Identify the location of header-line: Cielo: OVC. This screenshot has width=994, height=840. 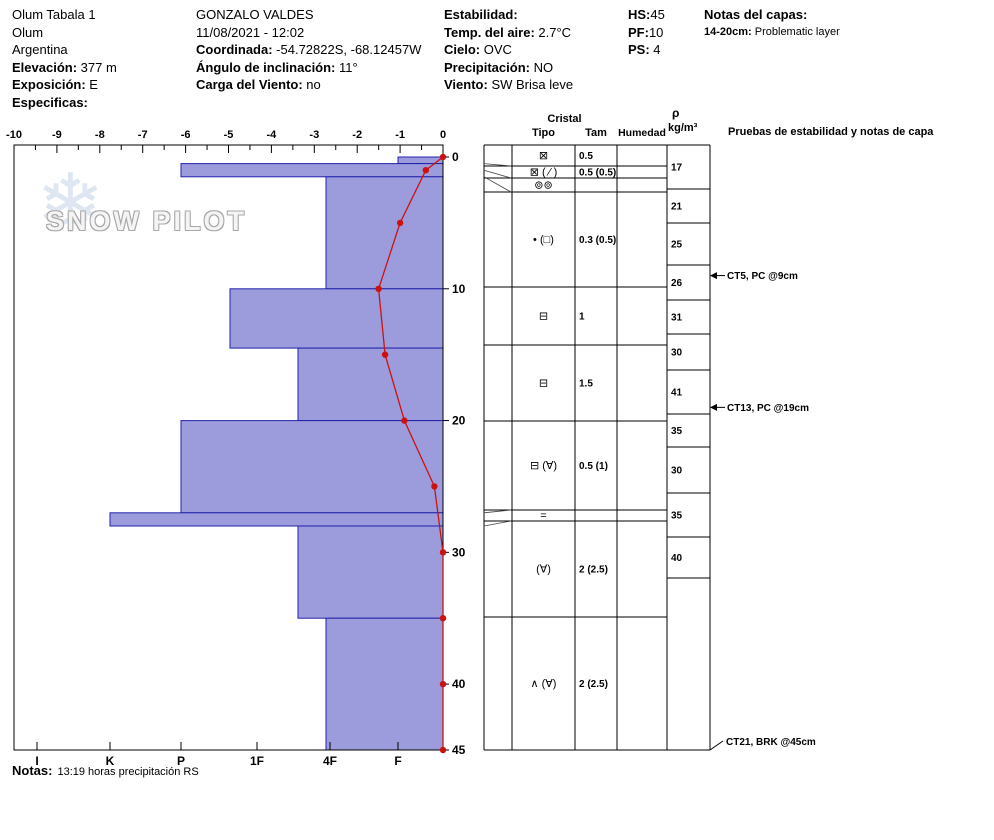
(478, 49).